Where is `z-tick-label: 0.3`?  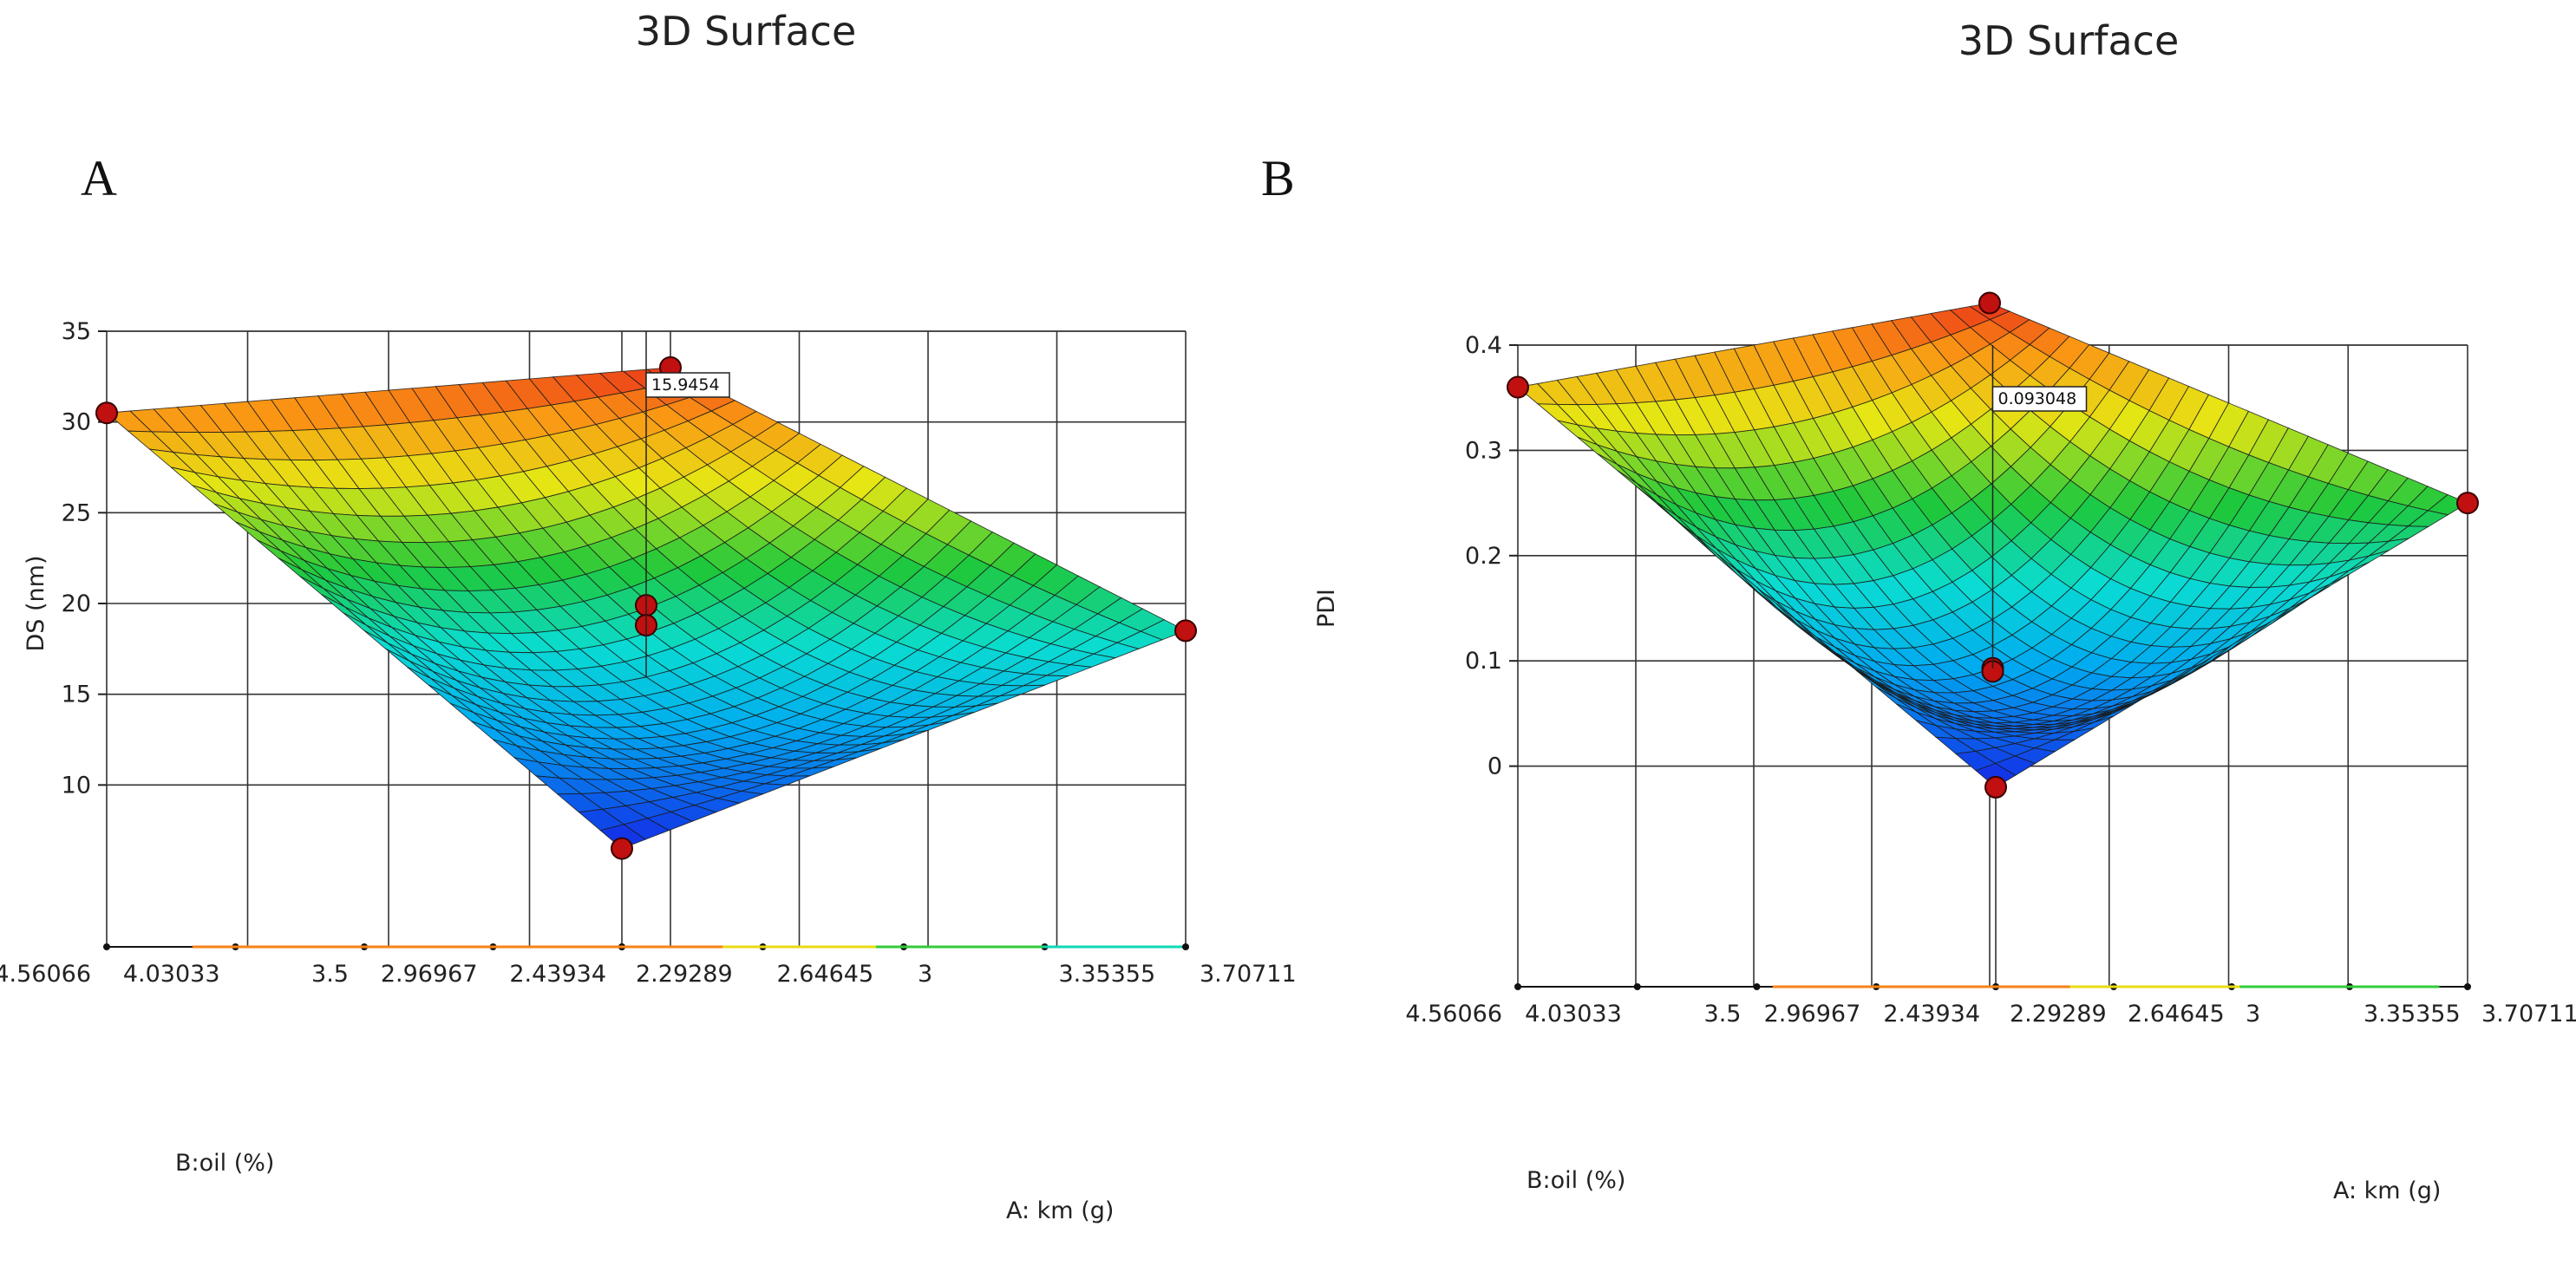
z-tick-label: 0.3 is located at coordinates (1483, 450).